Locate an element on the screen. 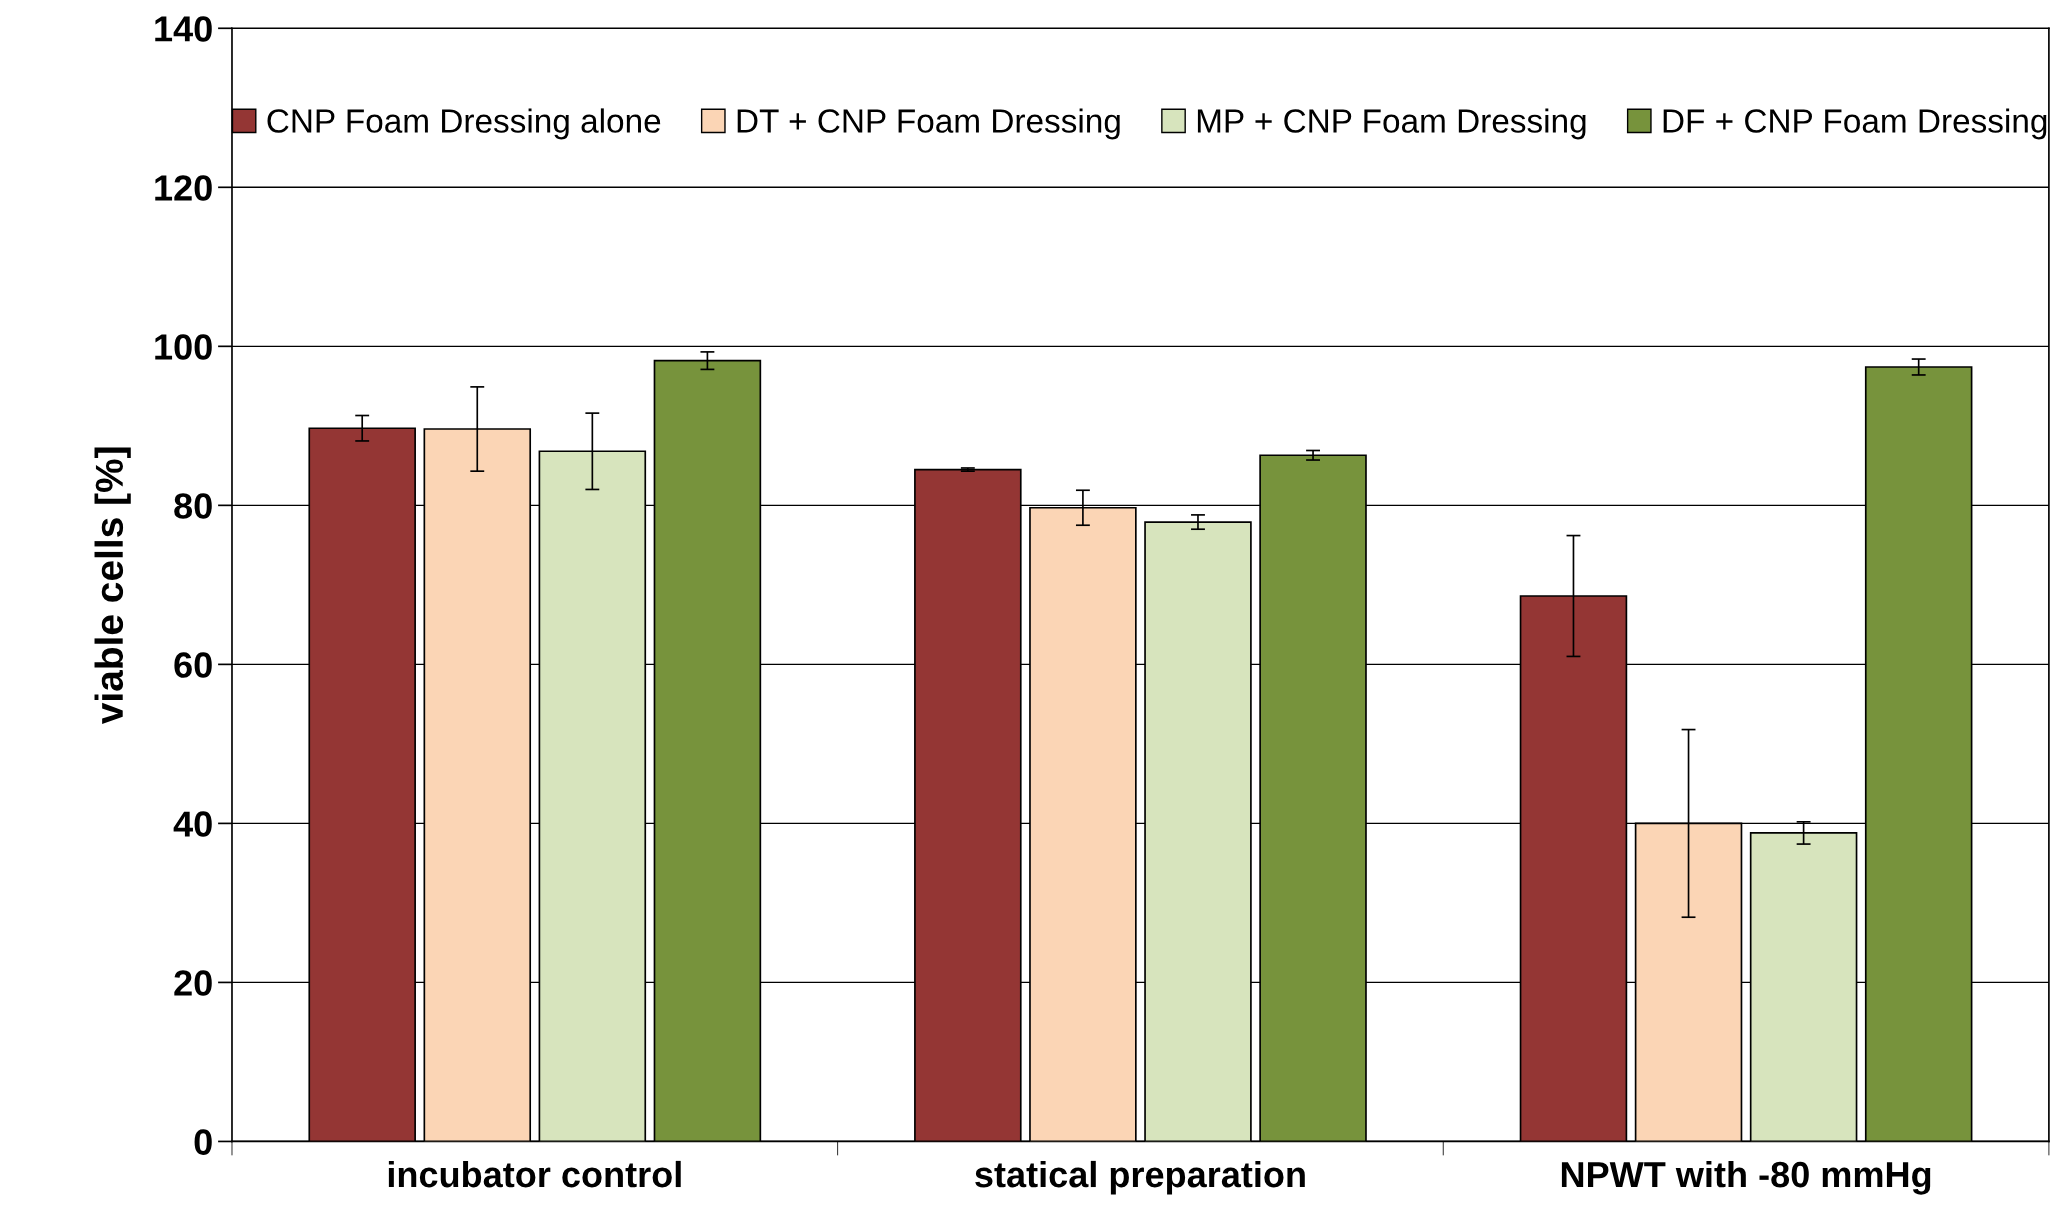 The width and height of the screenshot is (2053, 1230). y-tick-label: 140 is located at coordinates (183, 29).